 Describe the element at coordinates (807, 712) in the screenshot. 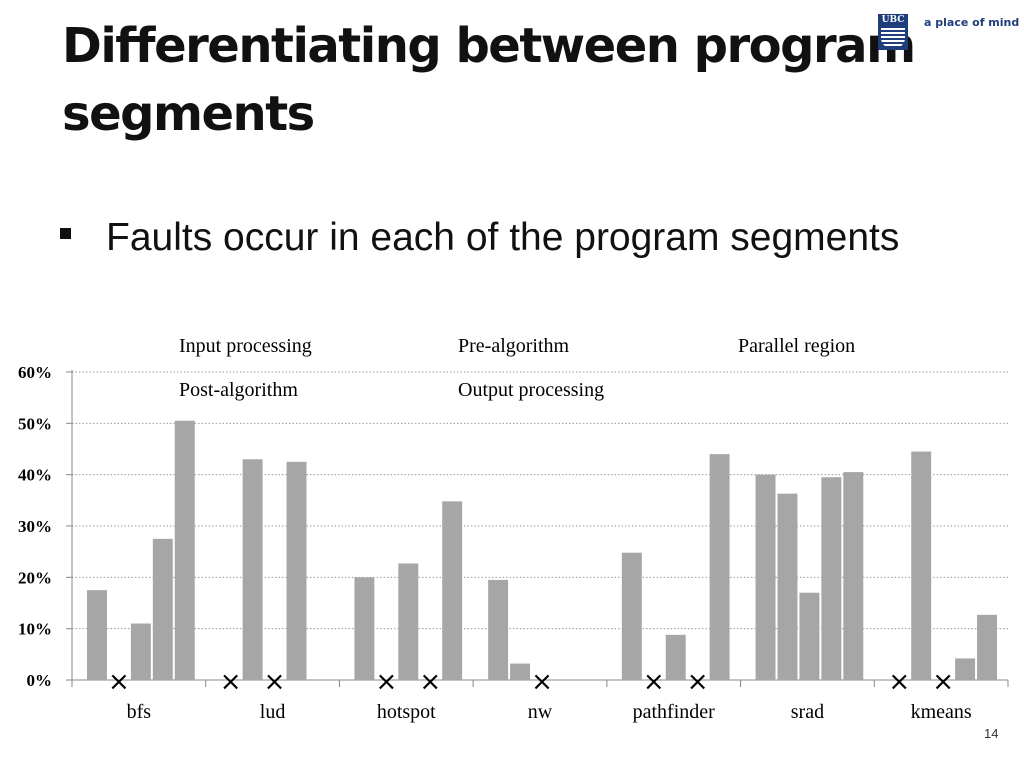

I see `x-tick-label: srad` at that location.